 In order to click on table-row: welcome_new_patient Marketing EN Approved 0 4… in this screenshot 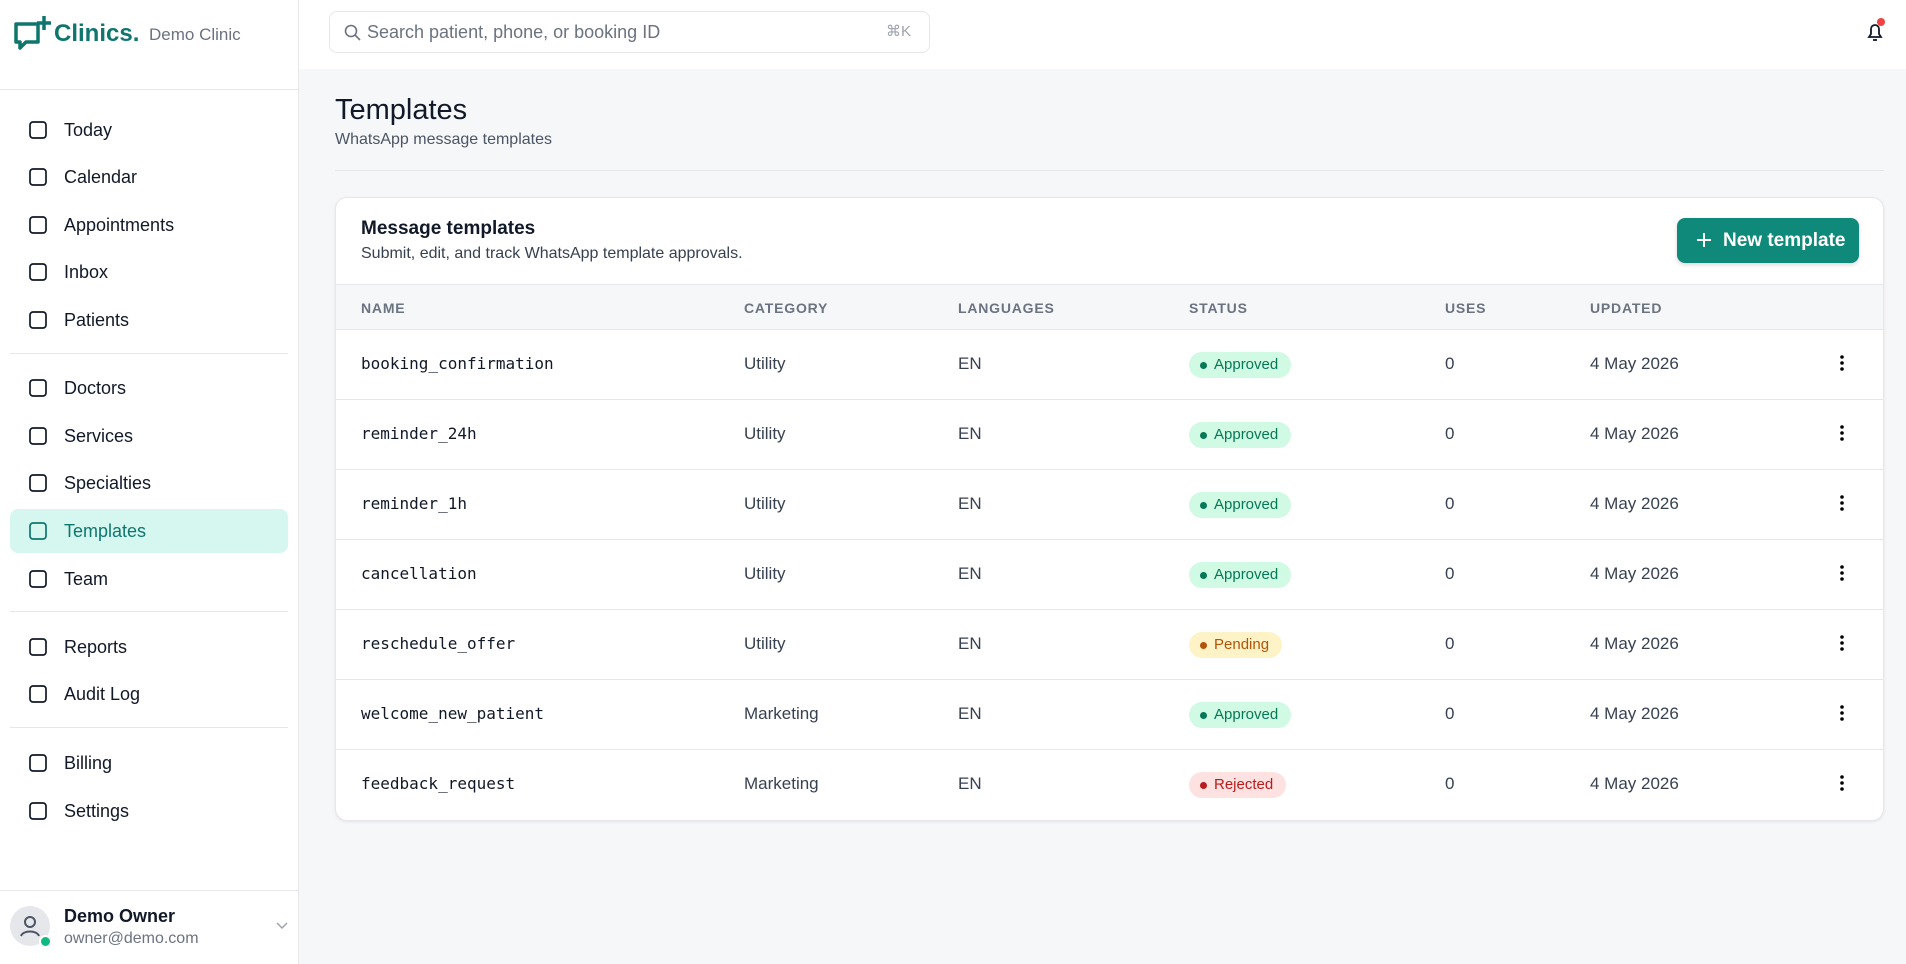, I will do `click(1109, 714)`.